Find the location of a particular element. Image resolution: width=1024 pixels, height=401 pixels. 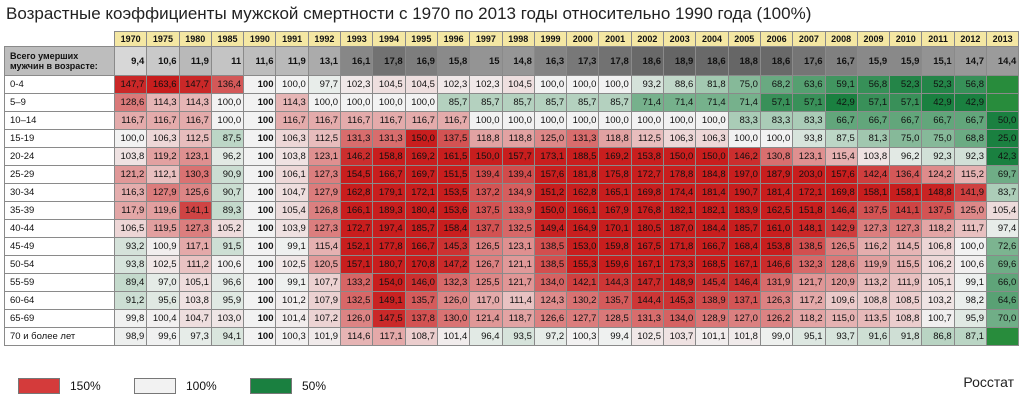

heatmap-cell: 146,2 is located at coordinates (357, 156).